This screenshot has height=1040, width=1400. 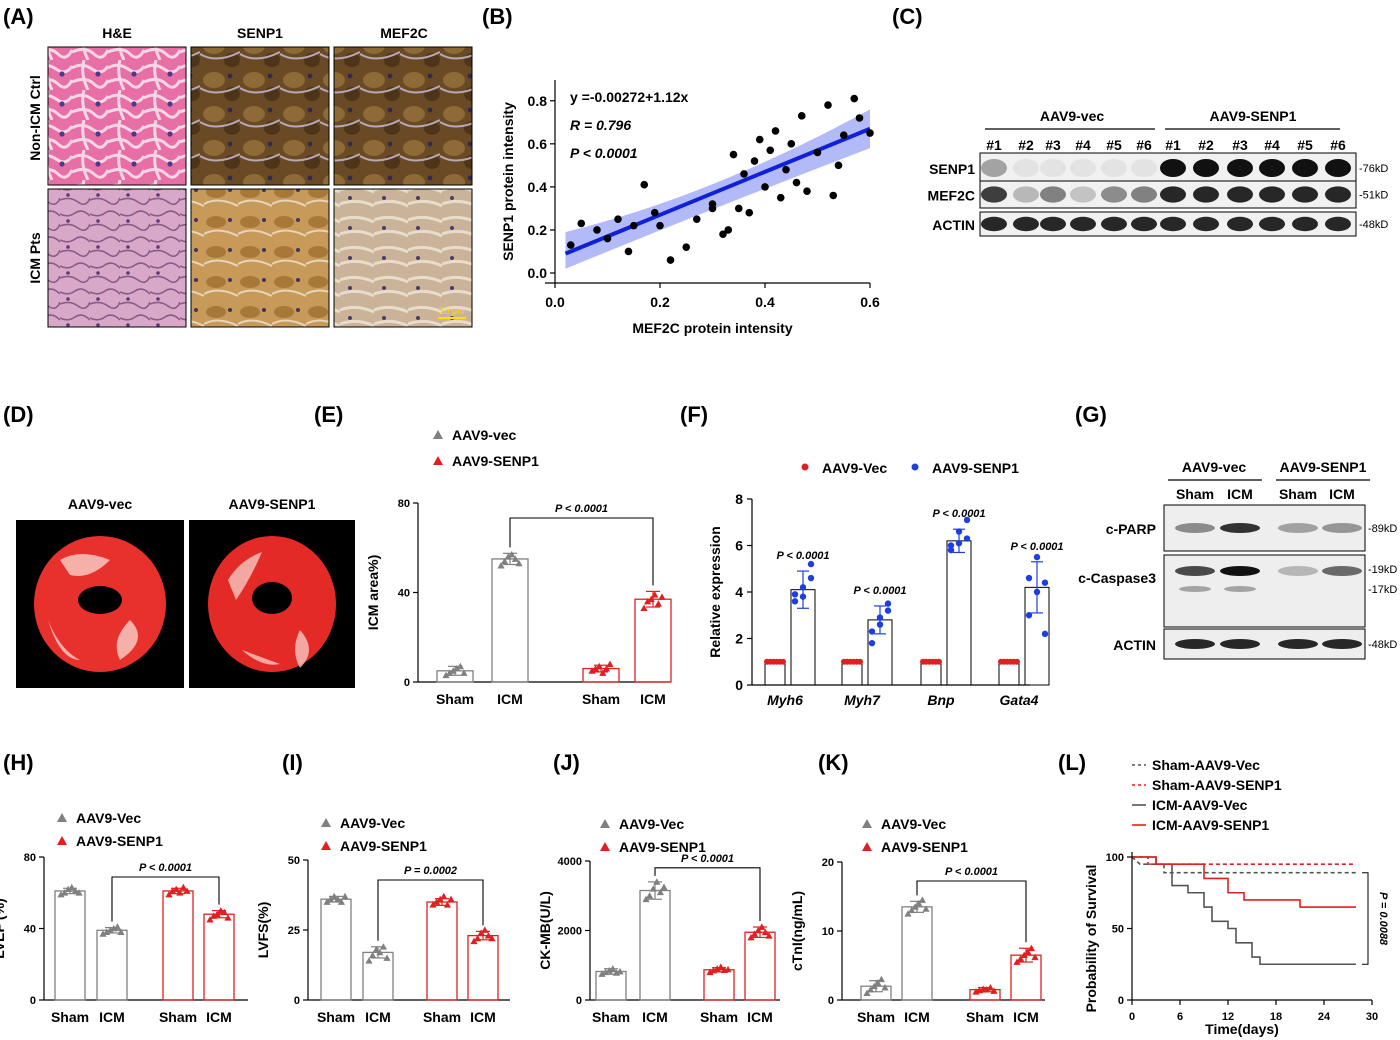 What do you see at coordinates (1217, 785) in the screenshot?
I see `legend-label: Sham-AAV9-SENP1` at bounding box center [1217, 785].